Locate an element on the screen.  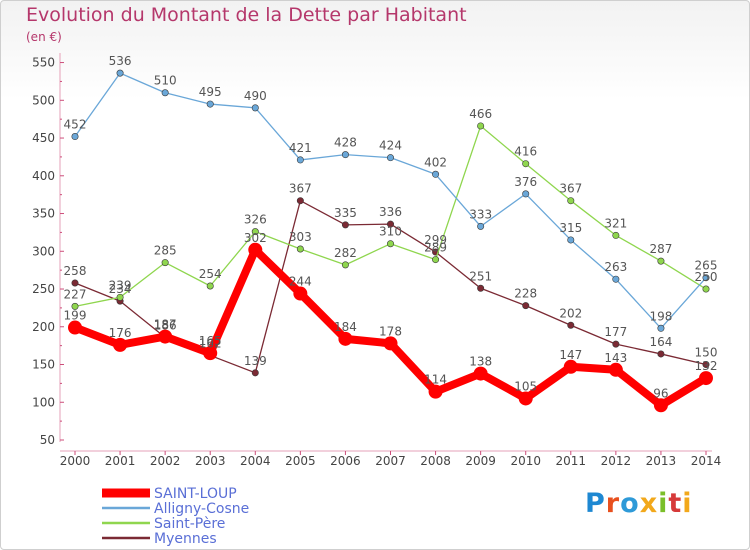
data-label: 287 is located at coordinates (660, 249).